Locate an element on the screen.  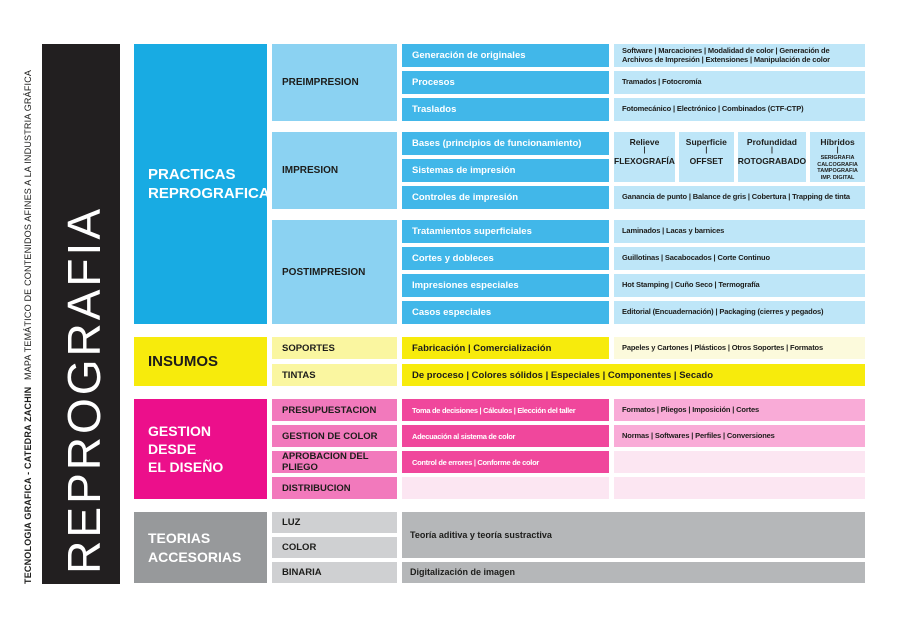
credit-course: TECNOLOGIA GRAFICA - CATEDRA ZACHIN is located at coordinates (28, 485).